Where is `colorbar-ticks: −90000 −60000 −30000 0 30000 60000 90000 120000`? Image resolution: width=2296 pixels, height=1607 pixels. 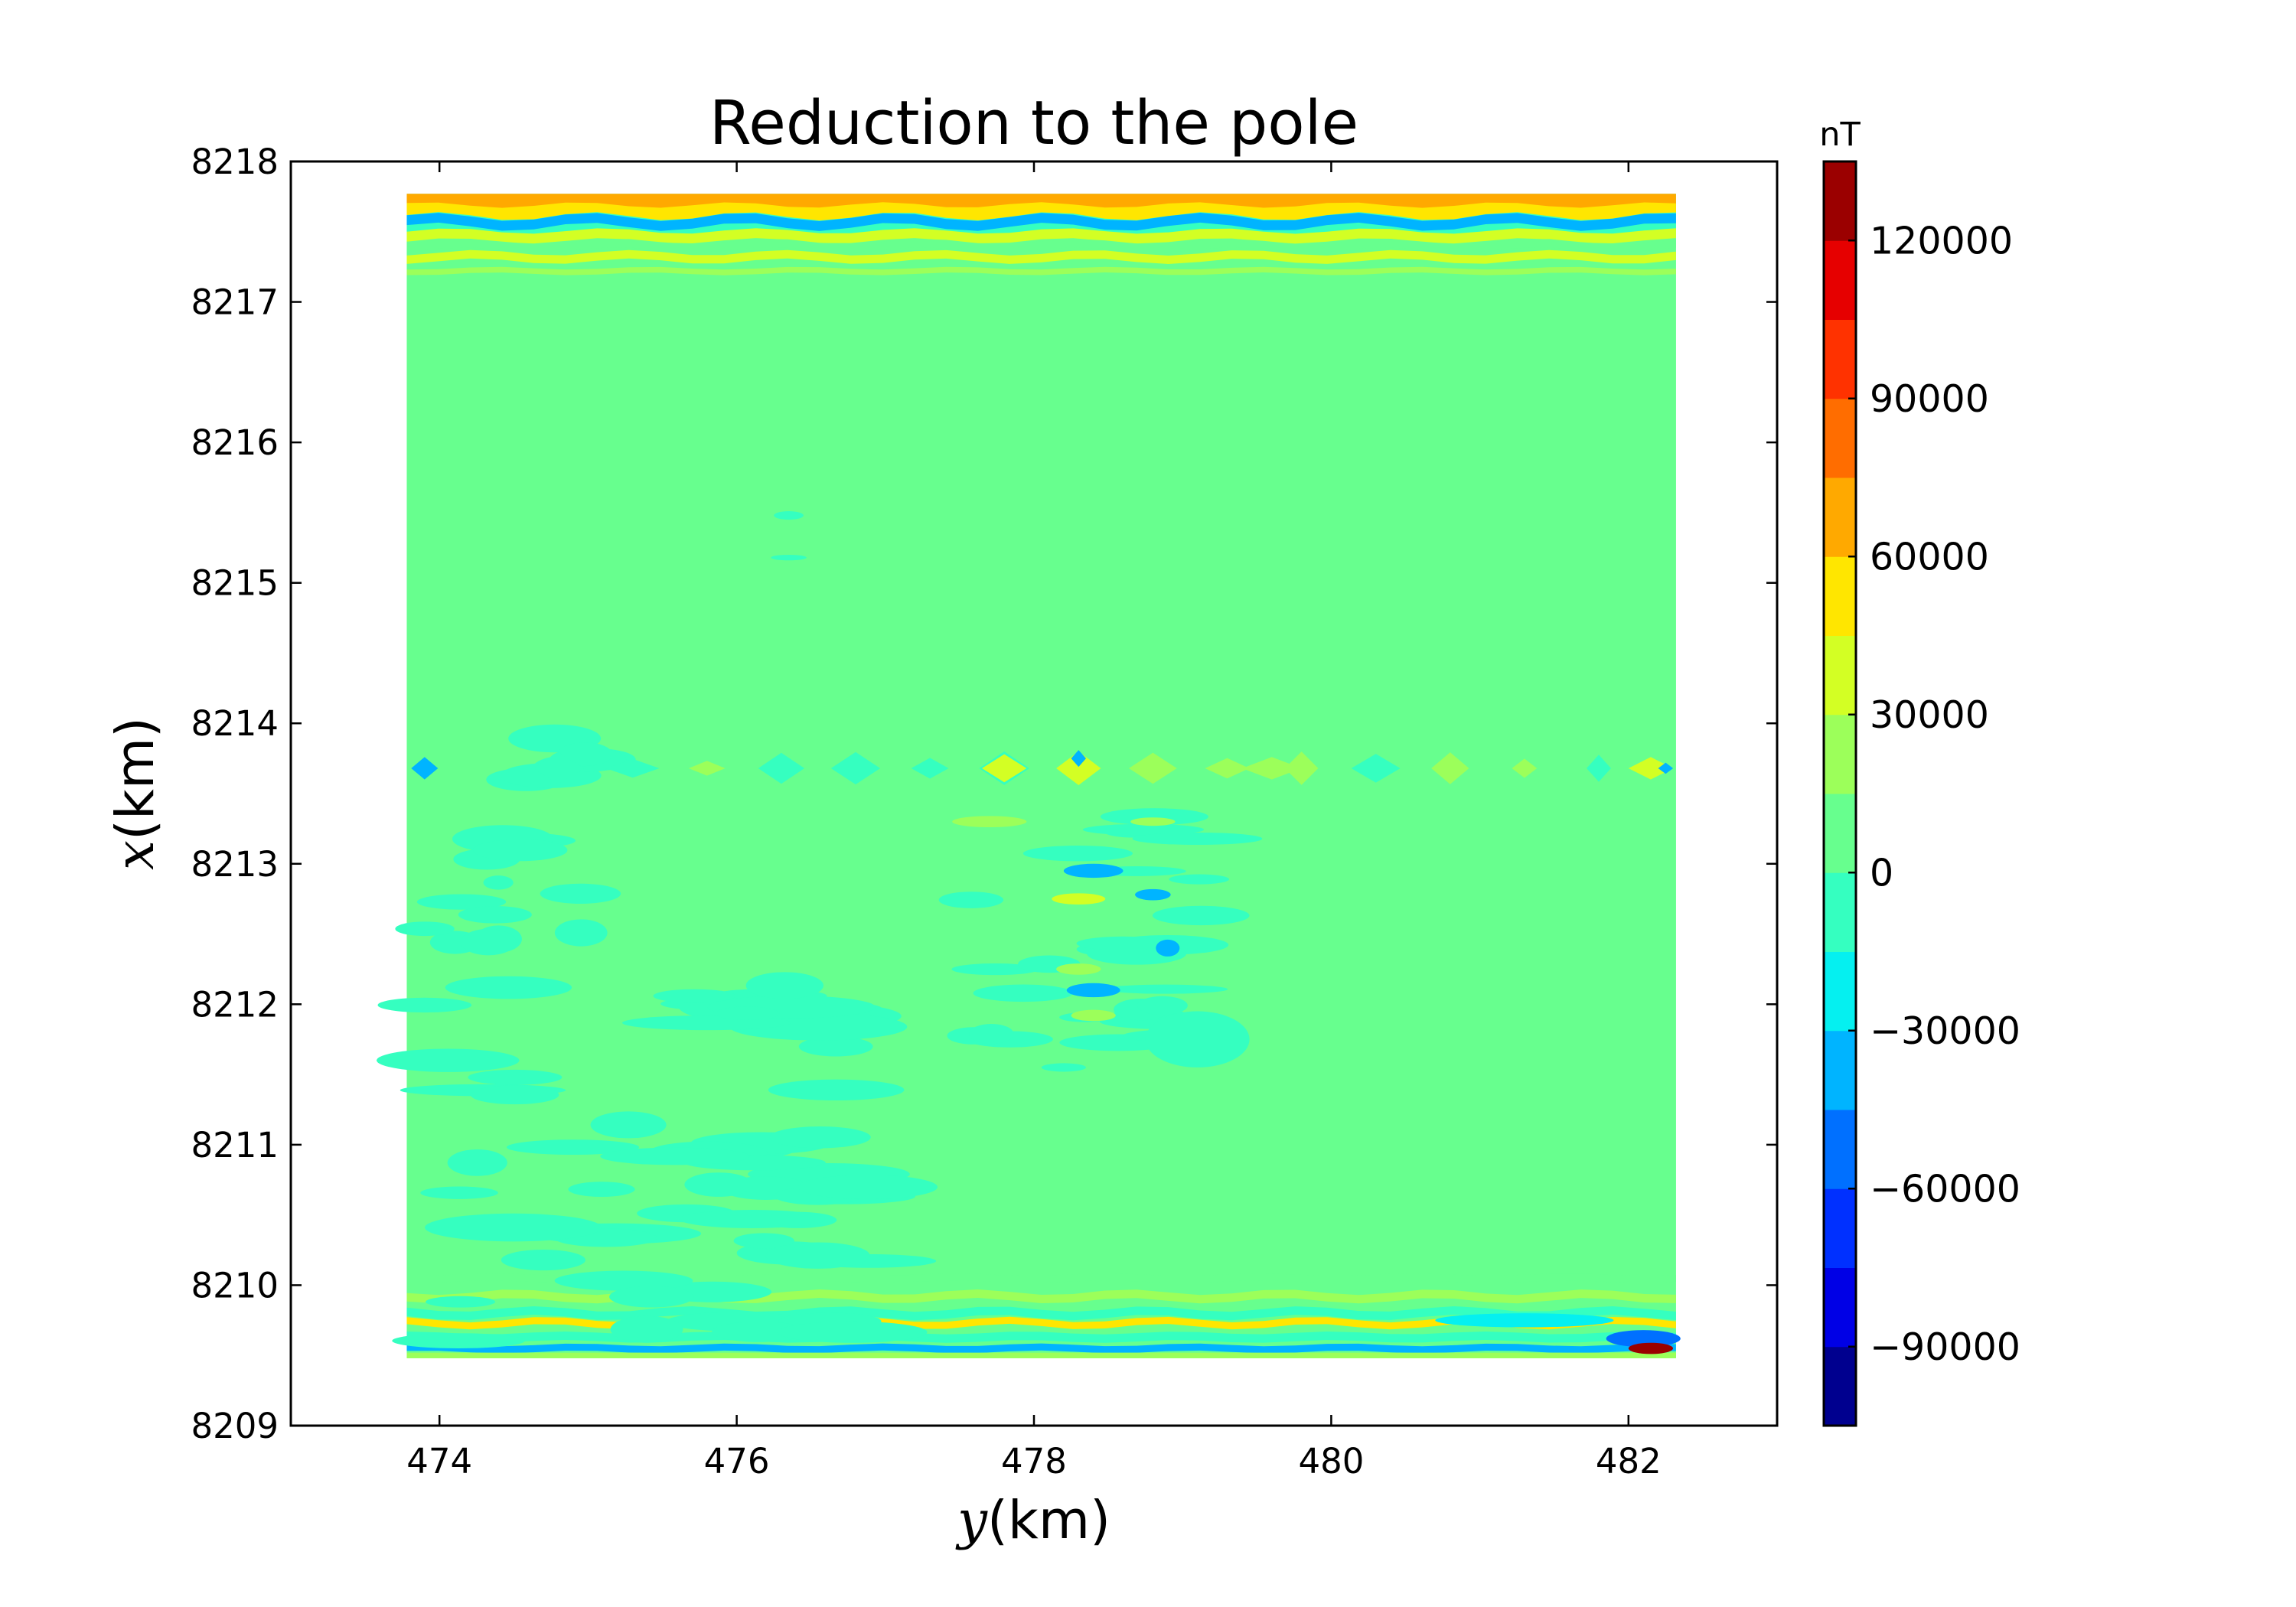
colorbar-ticks: −90000 −60000 −30000 0 30000 60000 90000 120000 is located at coordinates (1934, 794).